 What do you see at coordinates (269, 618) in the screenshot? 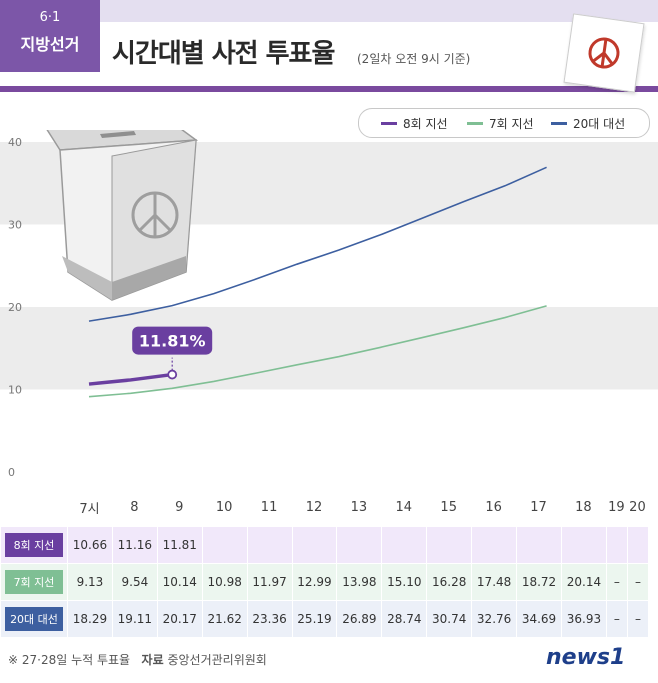
I see `table-cell: 23.36` at bounding box center [269, 618].